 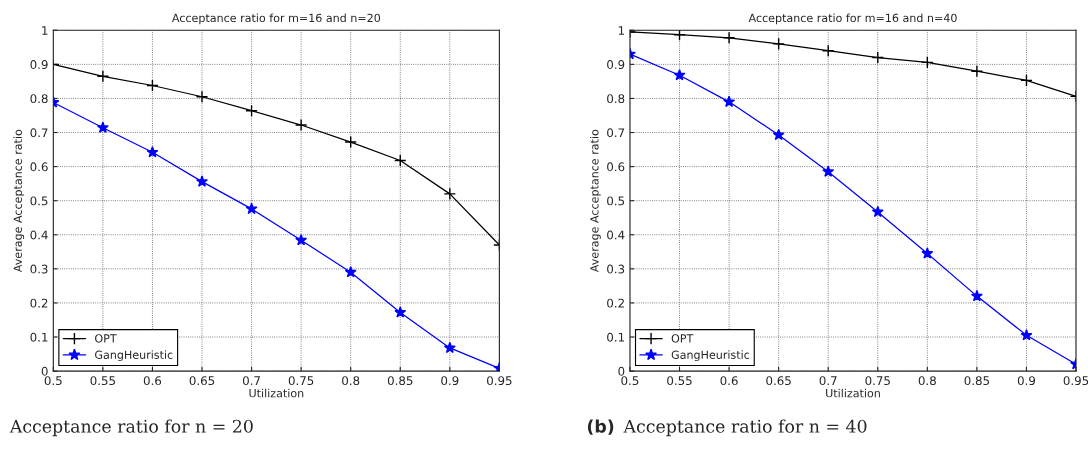 I want to click on text: Acceptance ratio for n = 40, so click(x=745, y=428).